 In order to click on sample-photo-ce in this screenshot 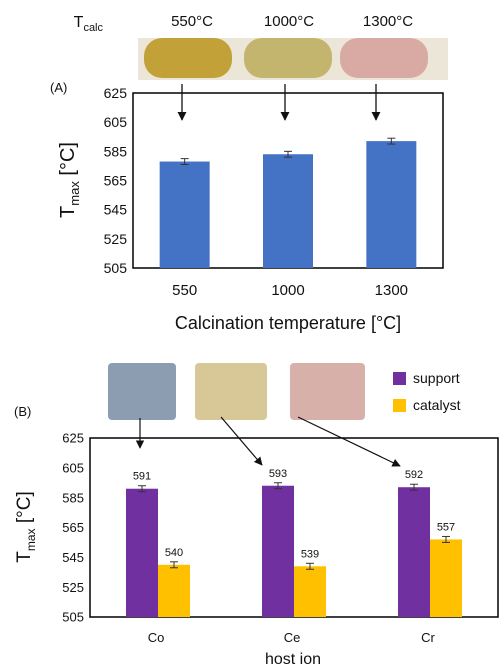, I will do `click(231, 391)`.